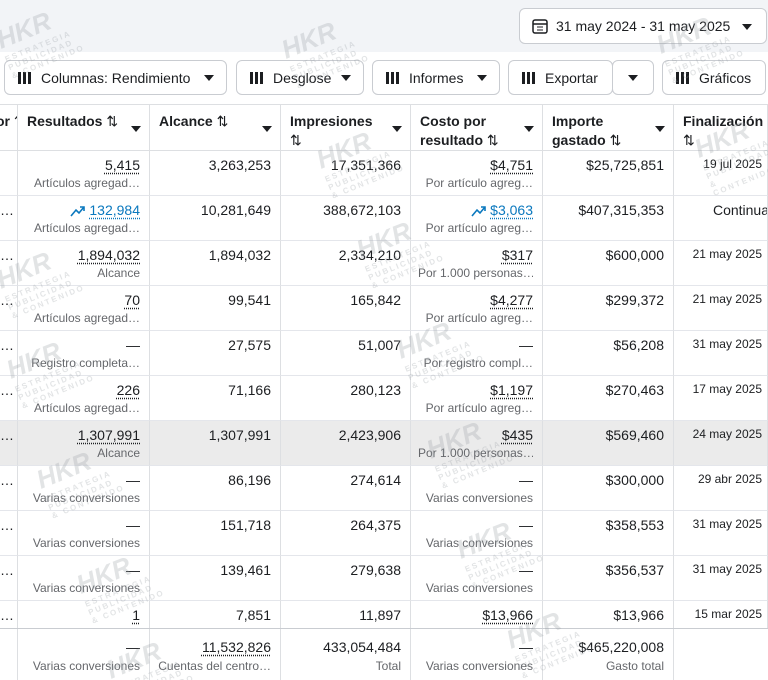 The height and width of the screenshot is (680, 768). Describe the element at coordinates (728, 614) in the screenshot. I see `cell-value: 15 mar 2025` at that location.